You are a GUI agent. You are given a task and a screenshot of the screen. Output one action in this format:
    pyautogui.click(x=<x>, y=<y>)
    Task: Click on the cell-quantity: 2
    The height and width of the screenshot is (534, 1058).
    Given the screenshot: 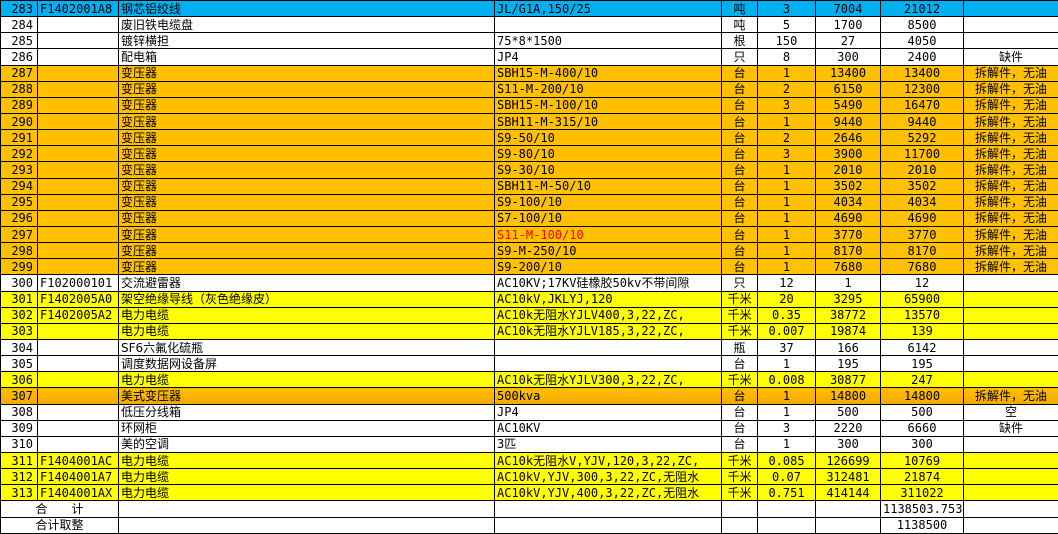 What is the action you would take?
    pyautogui.click(x=787, y=89)
    